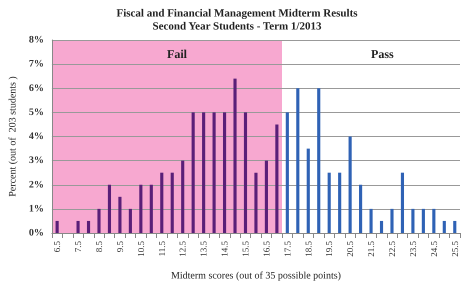 Image resolution: width=474 pixels, height=291 pixels. What do you see at coordinates (99, 246) in the screenshot?
I see `x-tick-label: 8.5` at bounding box center [99, 246].